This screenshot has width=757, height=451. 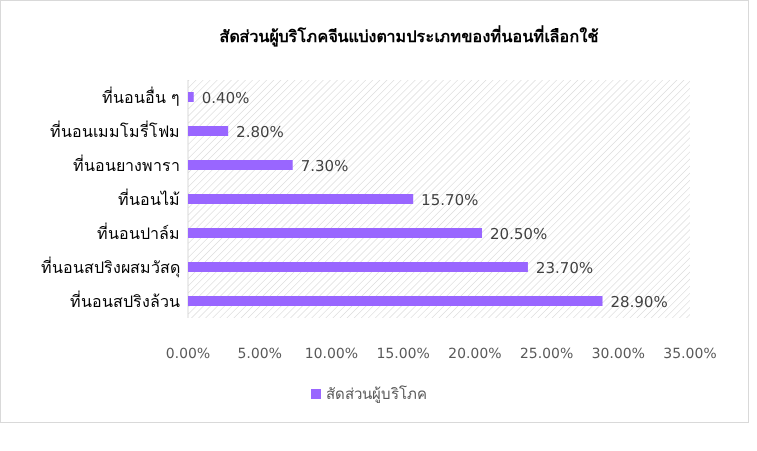 What do you see at coordinates (141, 96) in the screenshot?
I see `y-tick-label: ที่นอนอื่น ๆ` at bounding box center [141, 96].